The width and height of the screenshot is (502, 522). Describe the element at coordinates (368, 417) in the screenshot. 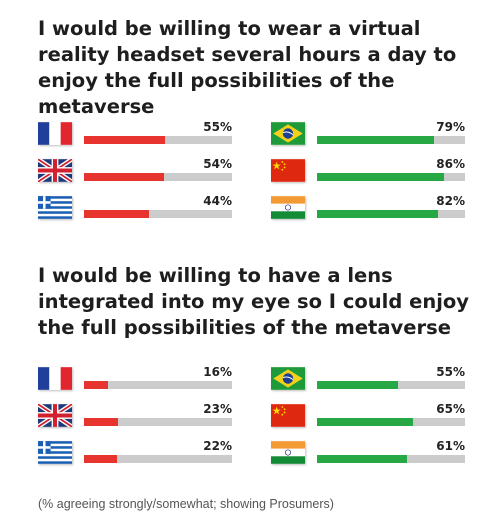

I see `bar-row: 65%` at that location.